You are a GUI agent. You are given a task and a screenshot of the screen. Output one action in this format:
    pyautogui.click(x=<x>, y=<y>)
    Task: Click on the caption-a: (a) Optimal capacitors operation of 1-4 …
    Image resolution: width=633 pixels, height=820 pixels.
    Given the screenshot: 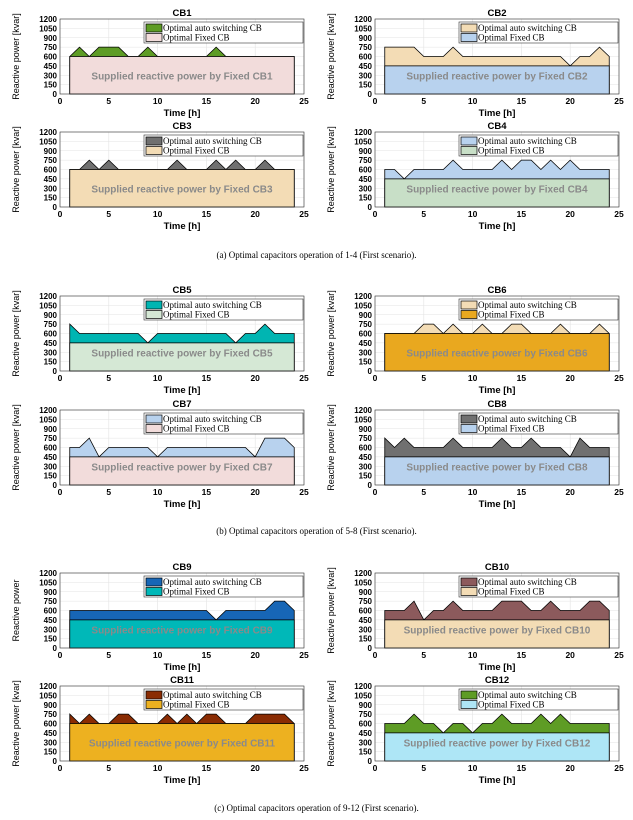 What is the action you would take?
    pyautogui.click(x=316, y=255)
    